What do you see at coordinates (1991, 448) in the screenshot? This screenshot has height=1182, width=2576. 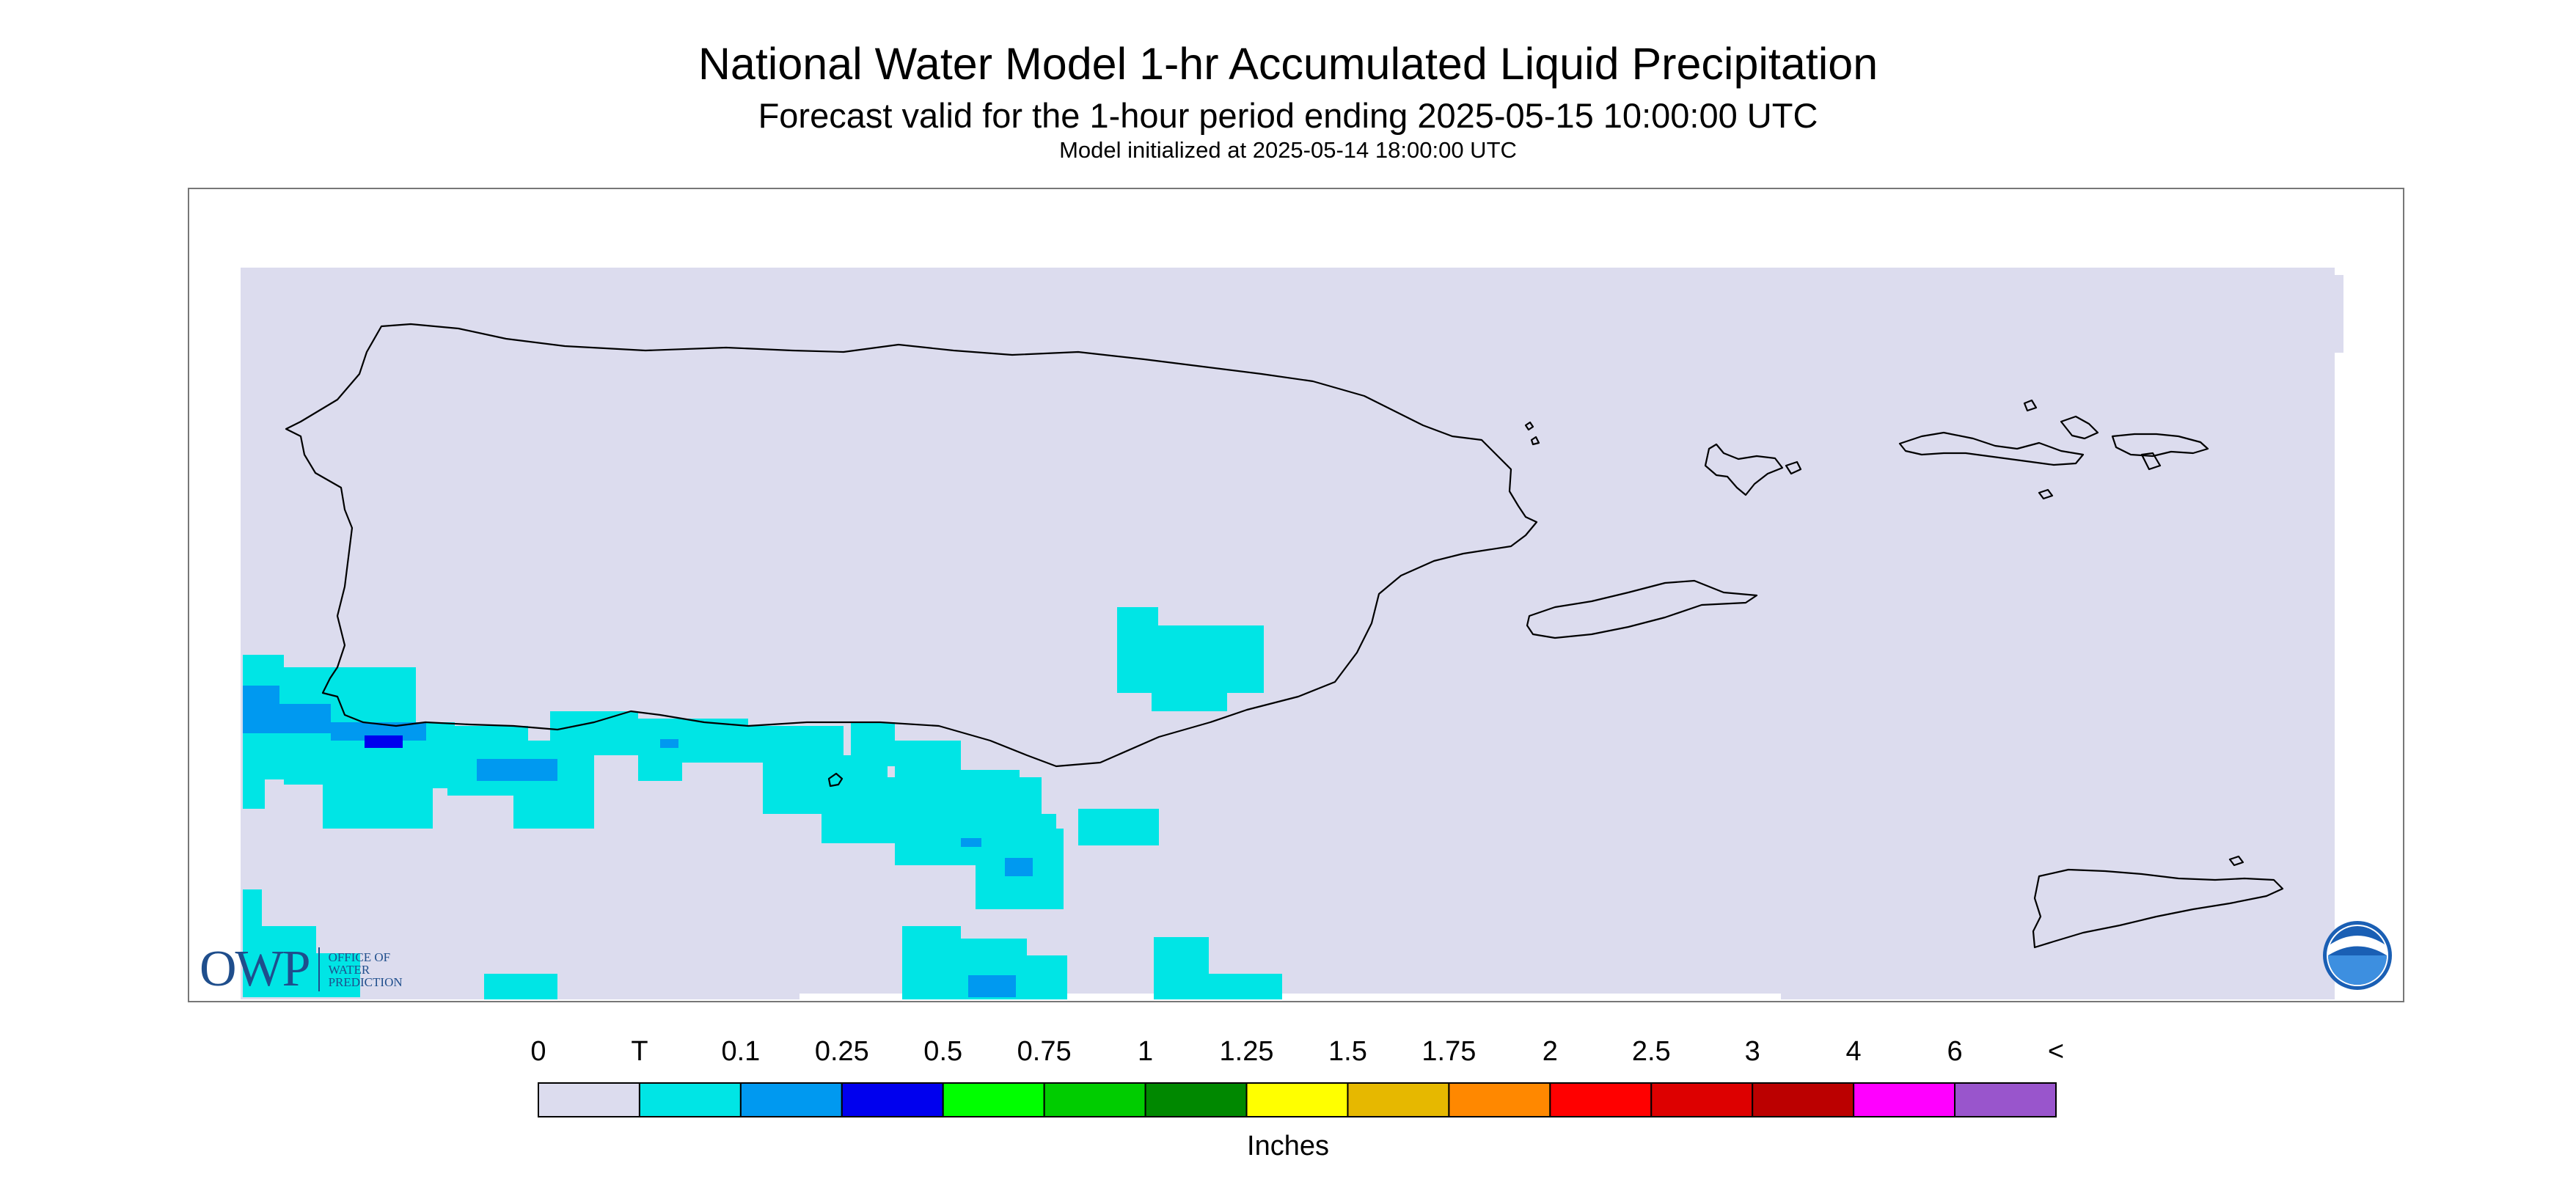 I see `st-thomas-island` at bounding box center [1991, 448].